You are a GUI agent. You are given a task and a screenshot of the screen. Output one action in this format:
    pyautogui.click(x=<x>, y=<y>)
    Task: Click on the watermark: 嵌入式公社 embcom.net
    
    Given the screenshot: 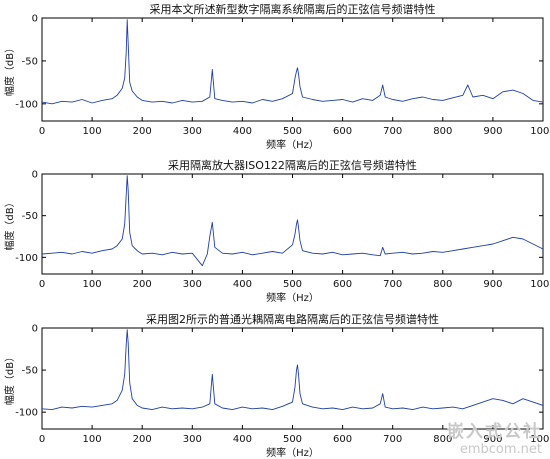 What is the action you would take?
    pyautogui.click(x=494, y=437)
    